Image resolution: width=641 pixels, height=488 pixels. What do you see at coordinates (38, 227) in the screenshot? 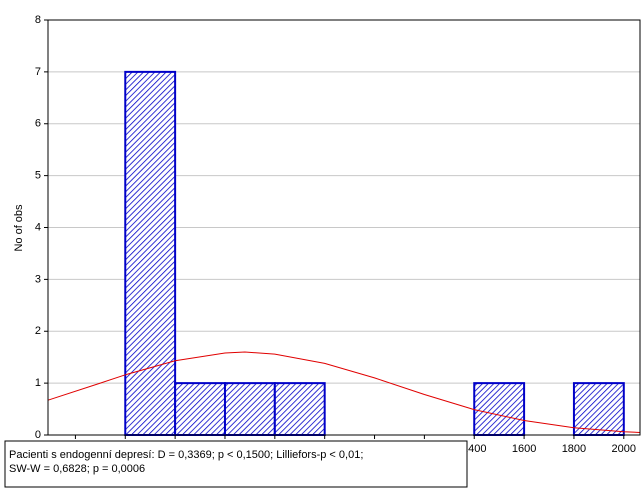
I see `y-tick-label: 4` at bounding box center [38, 227].